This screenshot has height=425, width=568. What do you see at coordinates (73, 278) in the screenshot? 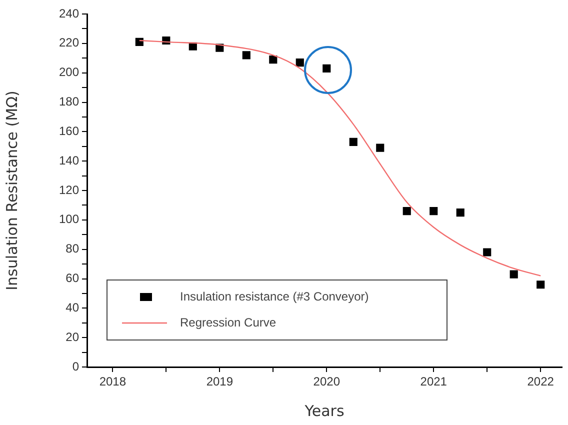
I see `y-tick-label: 60` at bounding box center [73, 278].